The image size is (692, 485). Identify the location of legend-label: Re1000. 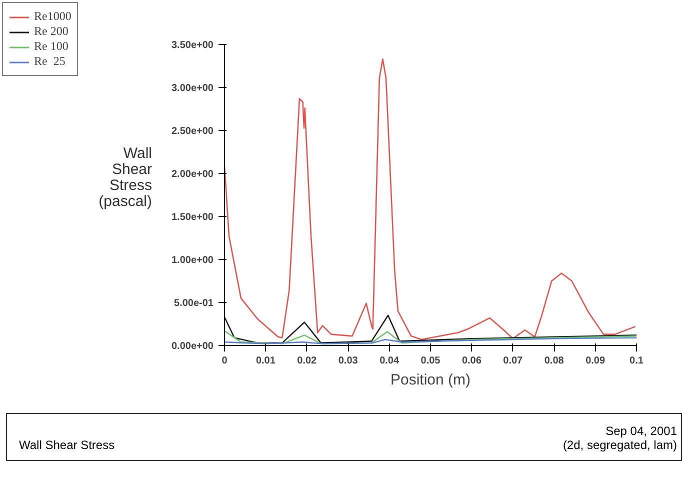
(53, 16).